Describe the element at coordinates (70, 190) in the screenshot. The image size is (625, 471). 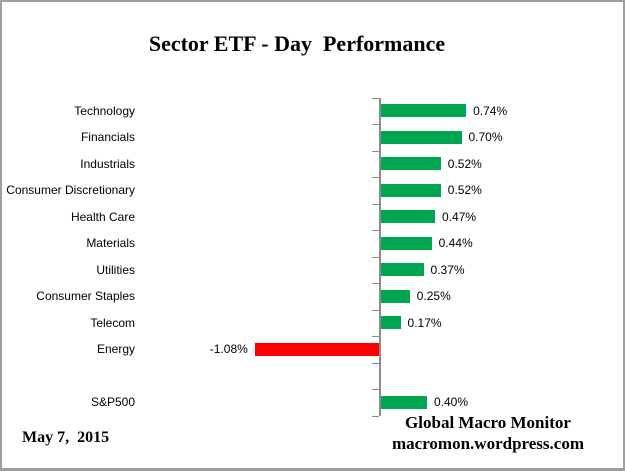
I see `category-label-consumer-discretionary: Consumer Discretionary` at that location.